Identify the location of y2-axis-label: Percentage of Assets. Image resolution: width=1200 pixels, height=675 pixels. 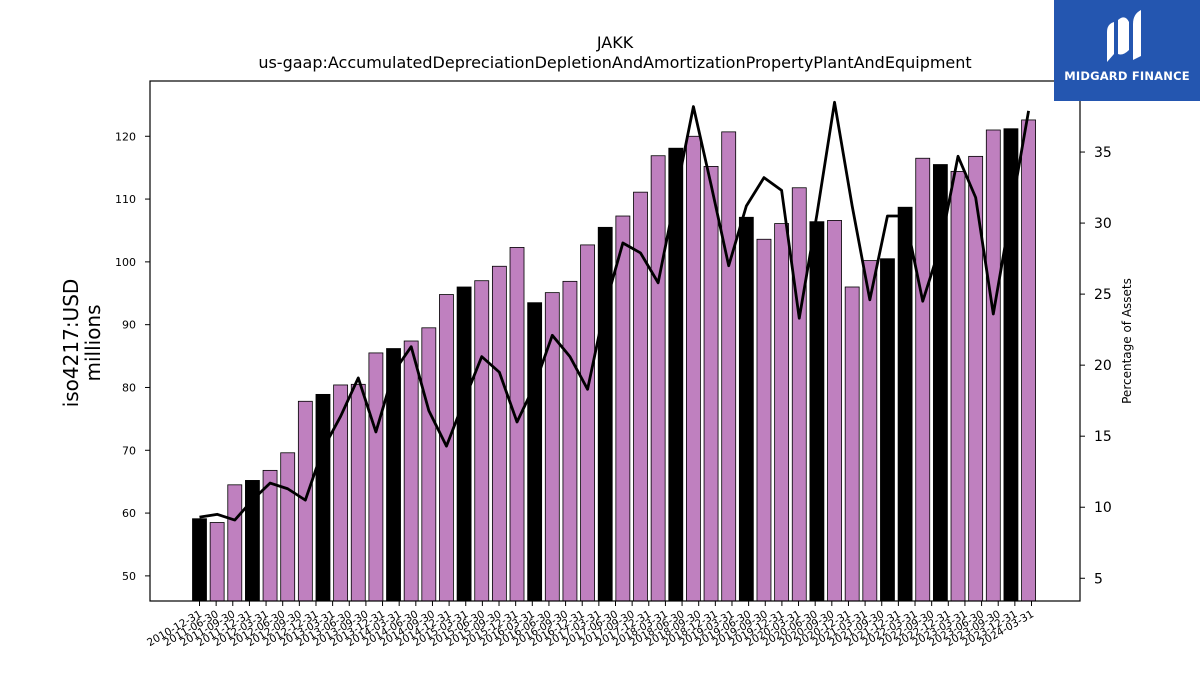
(1127, 341).